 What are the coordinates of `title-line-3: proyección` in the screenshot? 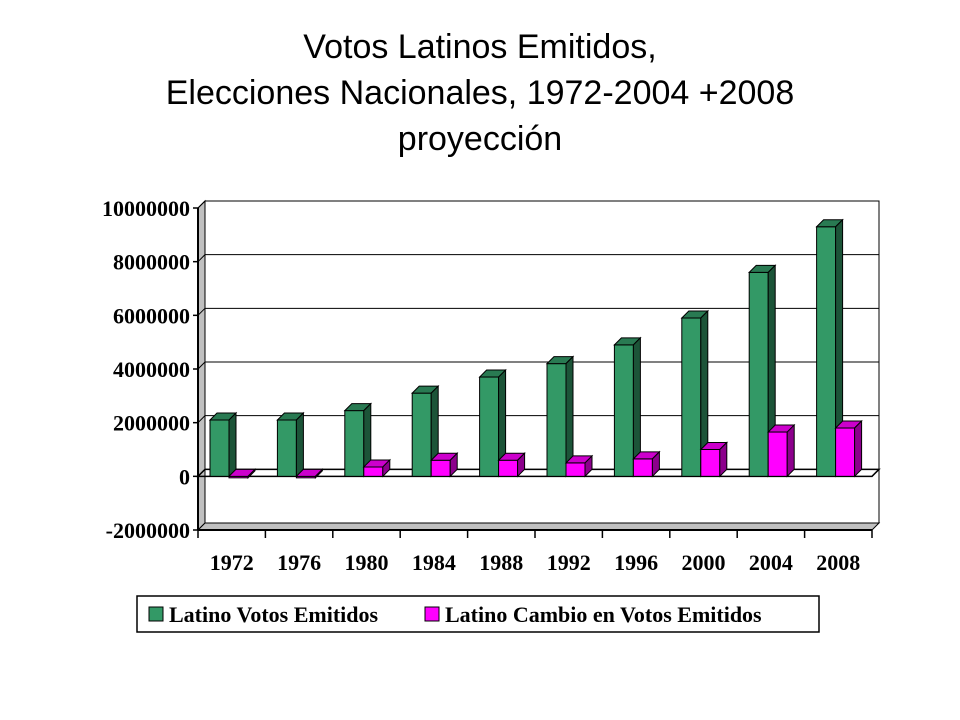 It's located at (480, 139).